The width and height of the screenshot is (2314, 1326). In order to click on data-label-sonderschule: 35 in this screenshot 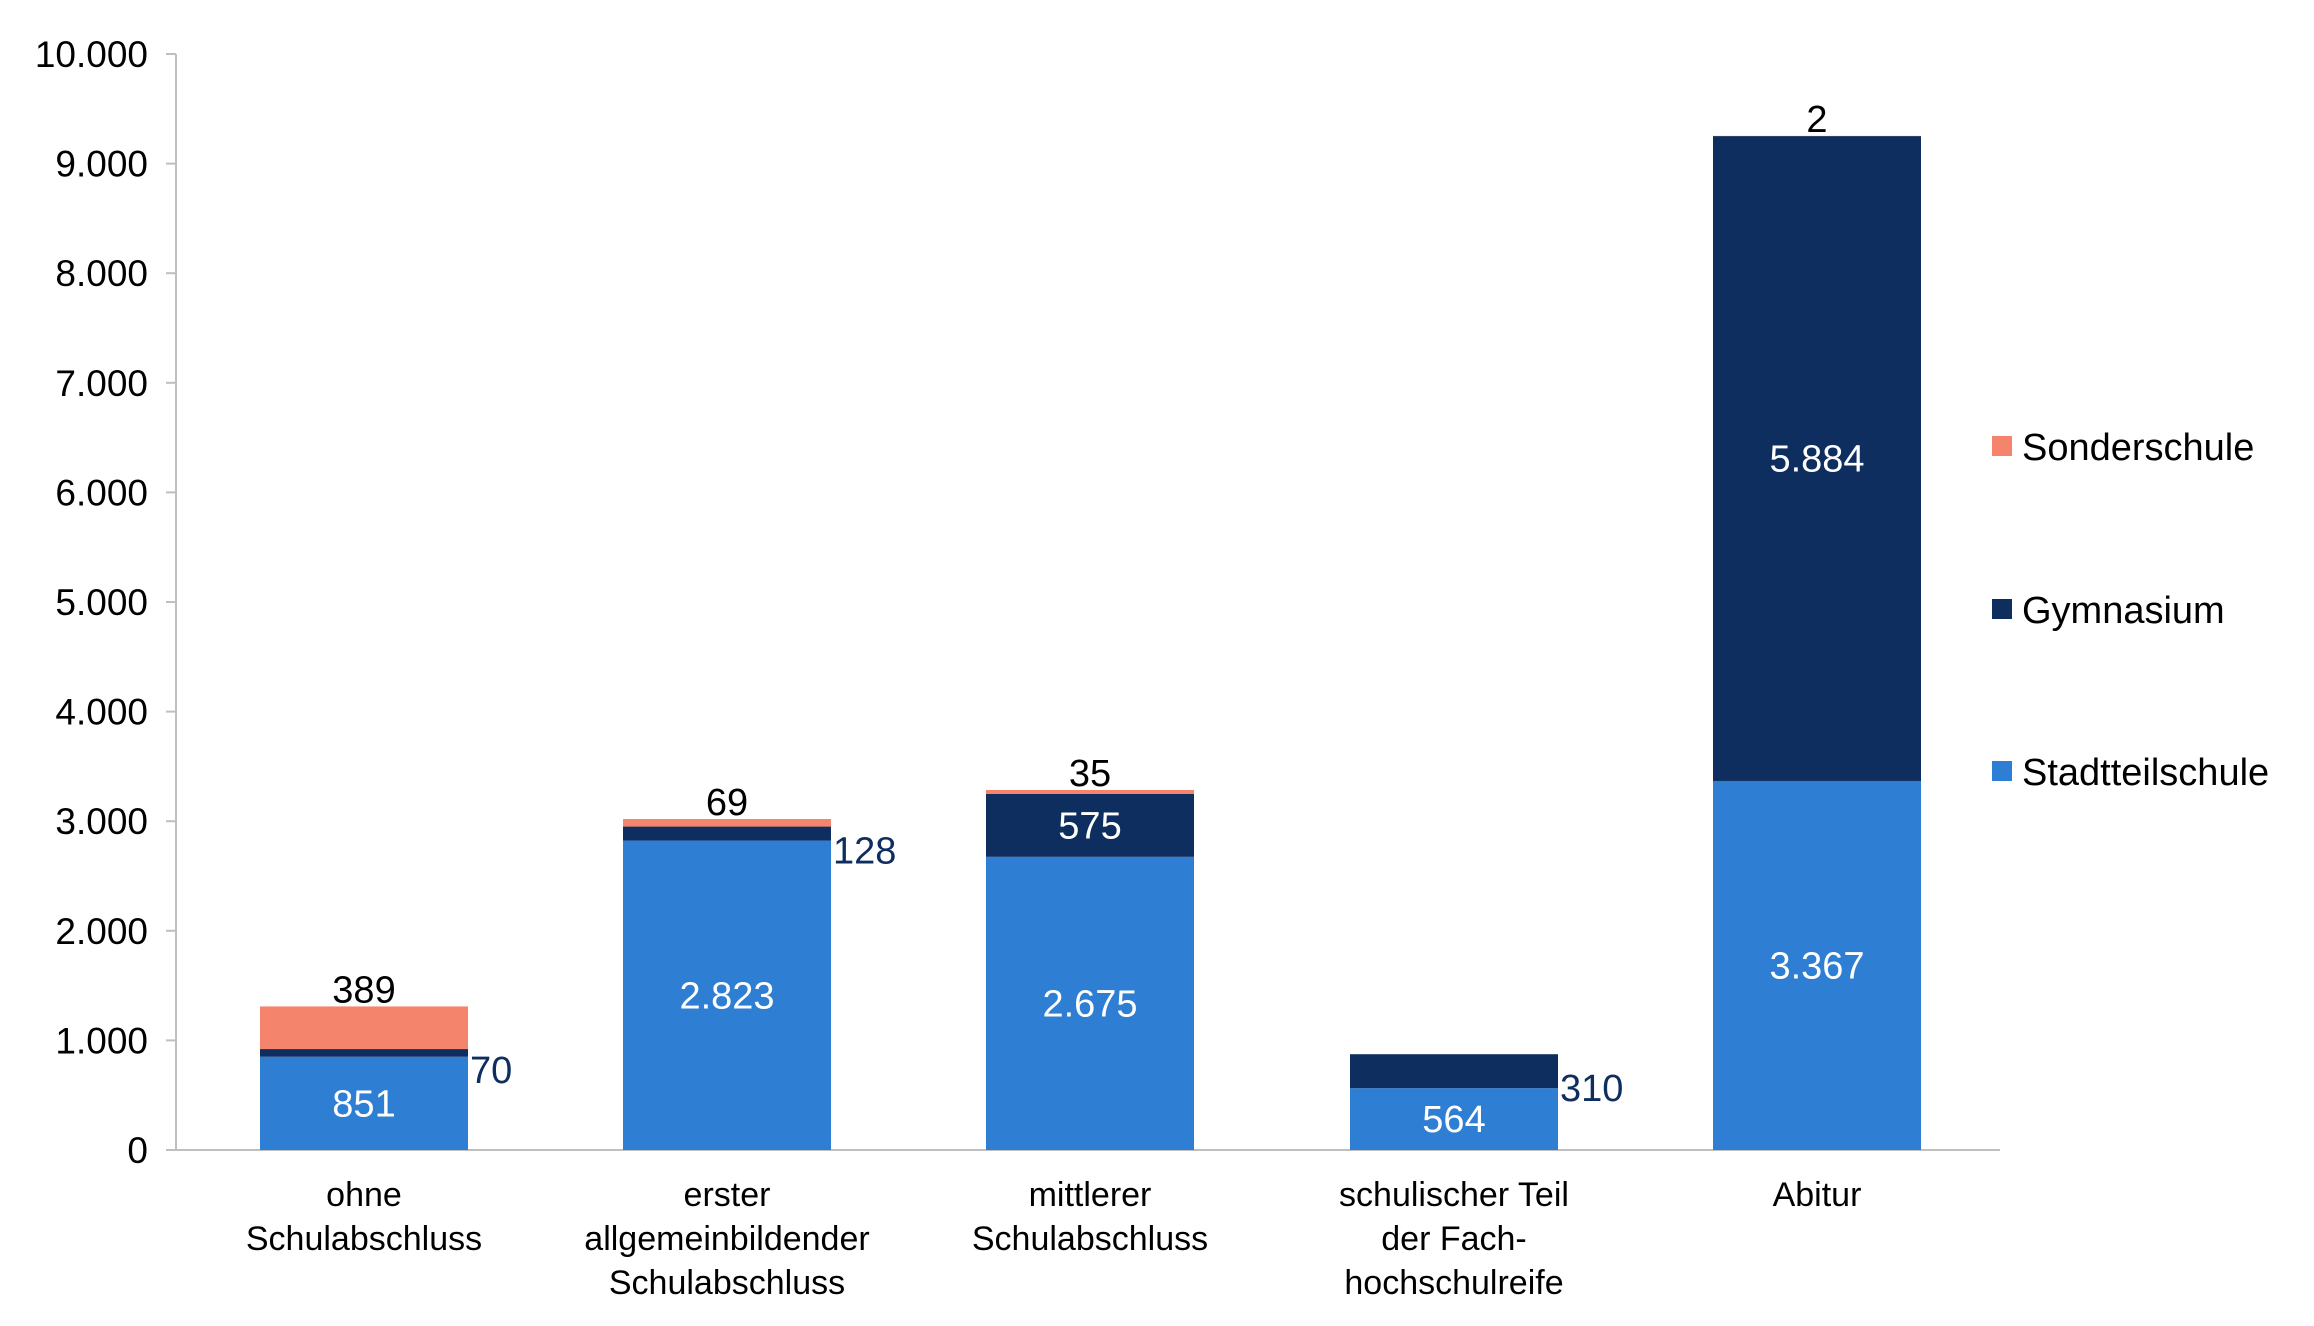, I will do `click(1090, 774)`.